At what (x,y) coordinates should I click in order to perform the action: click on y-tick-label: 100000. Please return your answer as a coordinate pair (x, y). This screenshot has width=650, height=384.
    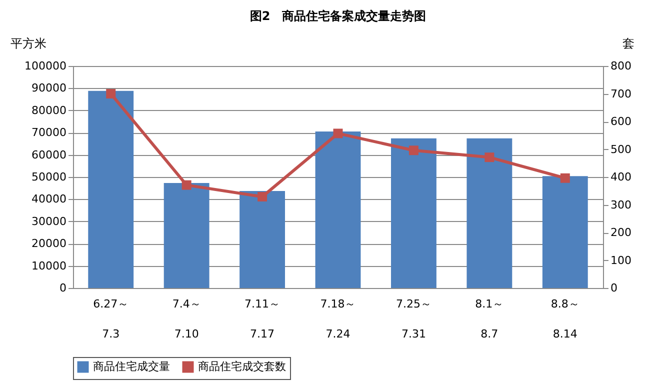
    Looking at the image, I should click on (45, 66).